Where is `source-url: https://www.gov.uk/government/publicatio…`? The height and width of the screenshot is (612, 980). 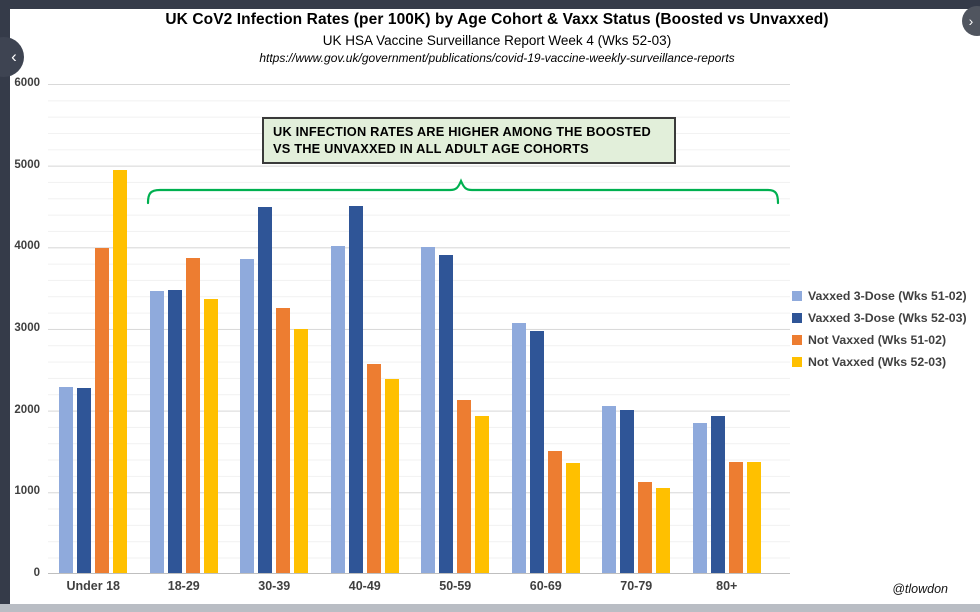 source-url: https://www.gov.uk/government/publicatio… is located at coordinates (497, 58).